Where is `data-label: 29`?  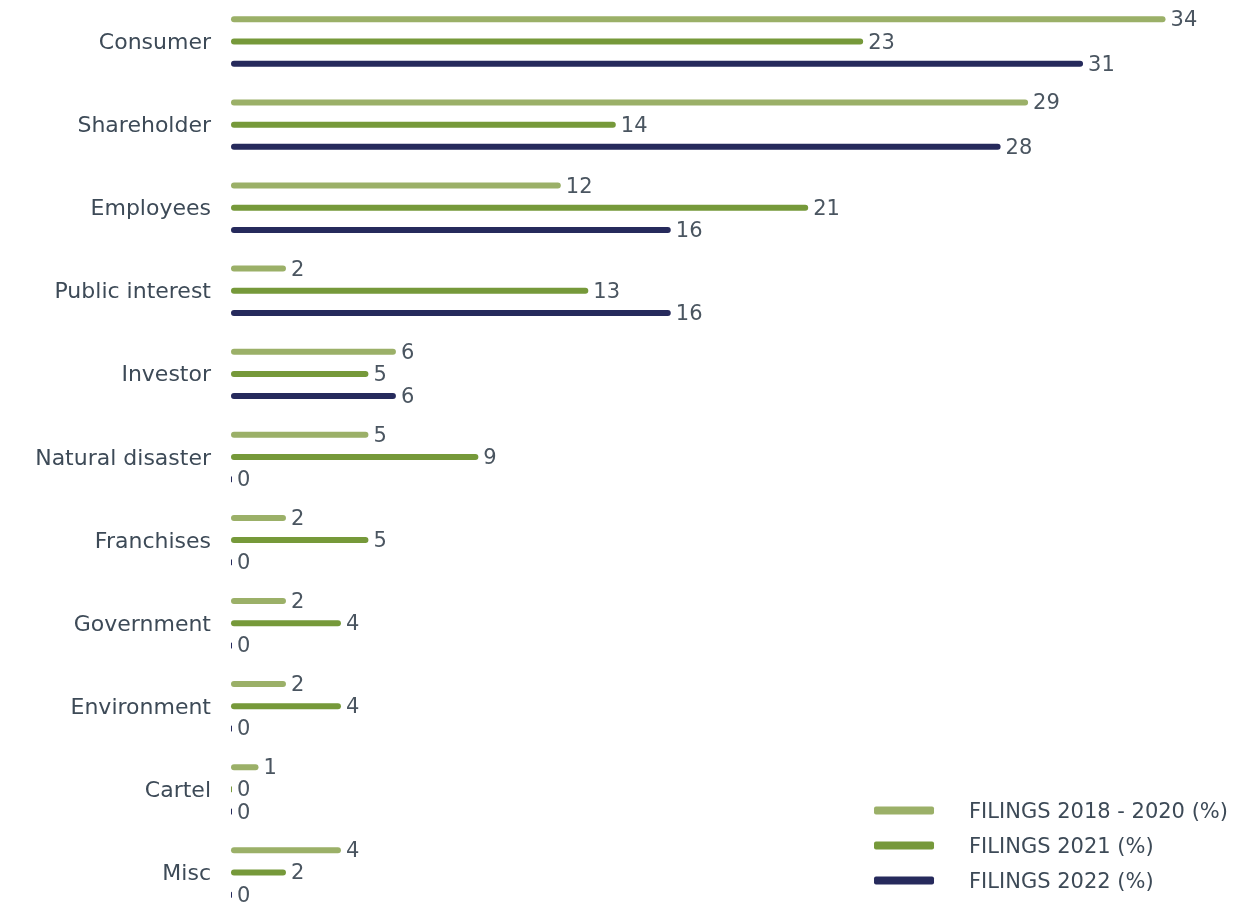
data-label: 29 is located at coordinates (1046, 102).